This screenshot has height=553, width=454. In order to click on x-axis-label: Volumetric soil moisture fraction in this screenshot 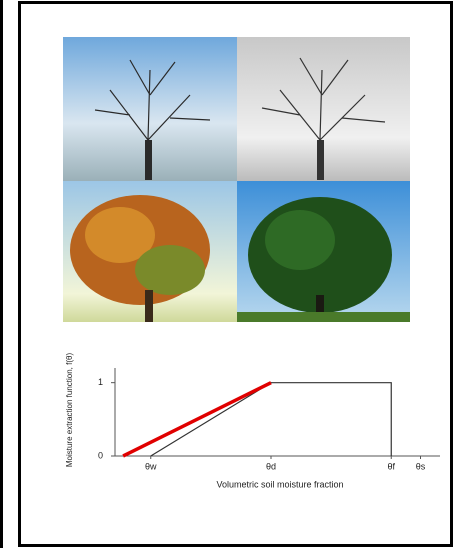, I will do `click(279, 484)`.